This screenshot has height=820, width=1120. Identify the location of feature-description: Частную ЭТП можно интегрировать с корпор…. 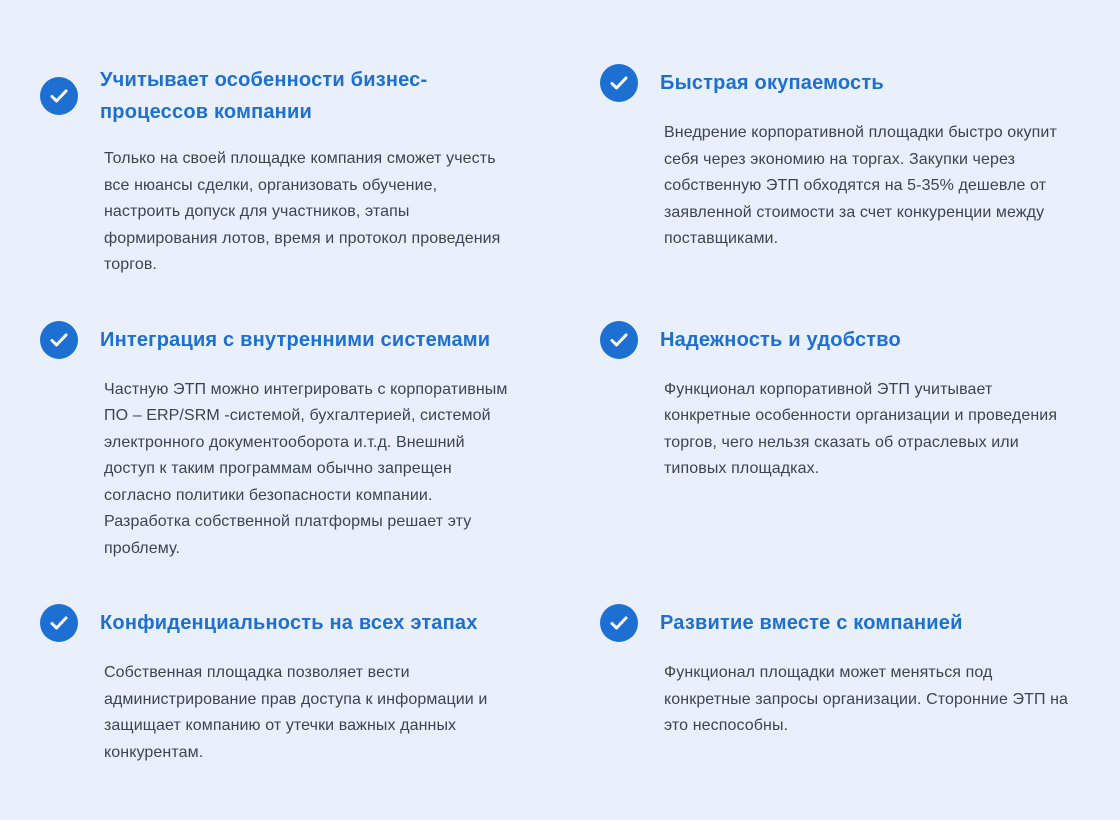
(306, 468).